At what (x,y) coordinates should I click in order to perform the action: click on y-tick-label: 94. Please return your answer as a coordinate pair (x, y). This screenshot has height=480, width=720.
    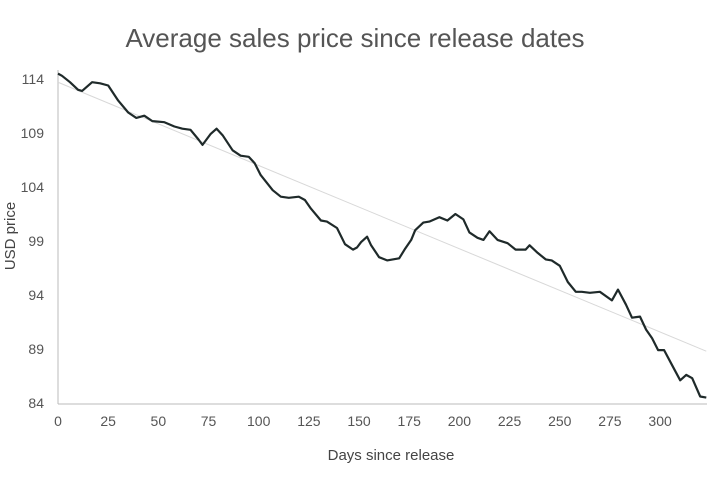
    Looking at the image, I should click on (36, 295).